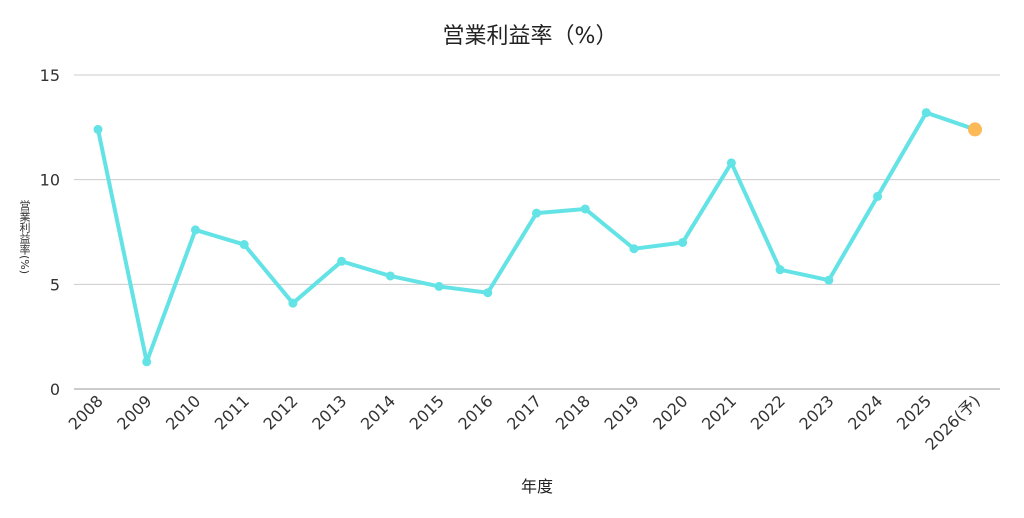  I want to click on x-tick-label: 2019, so click(622, 412).